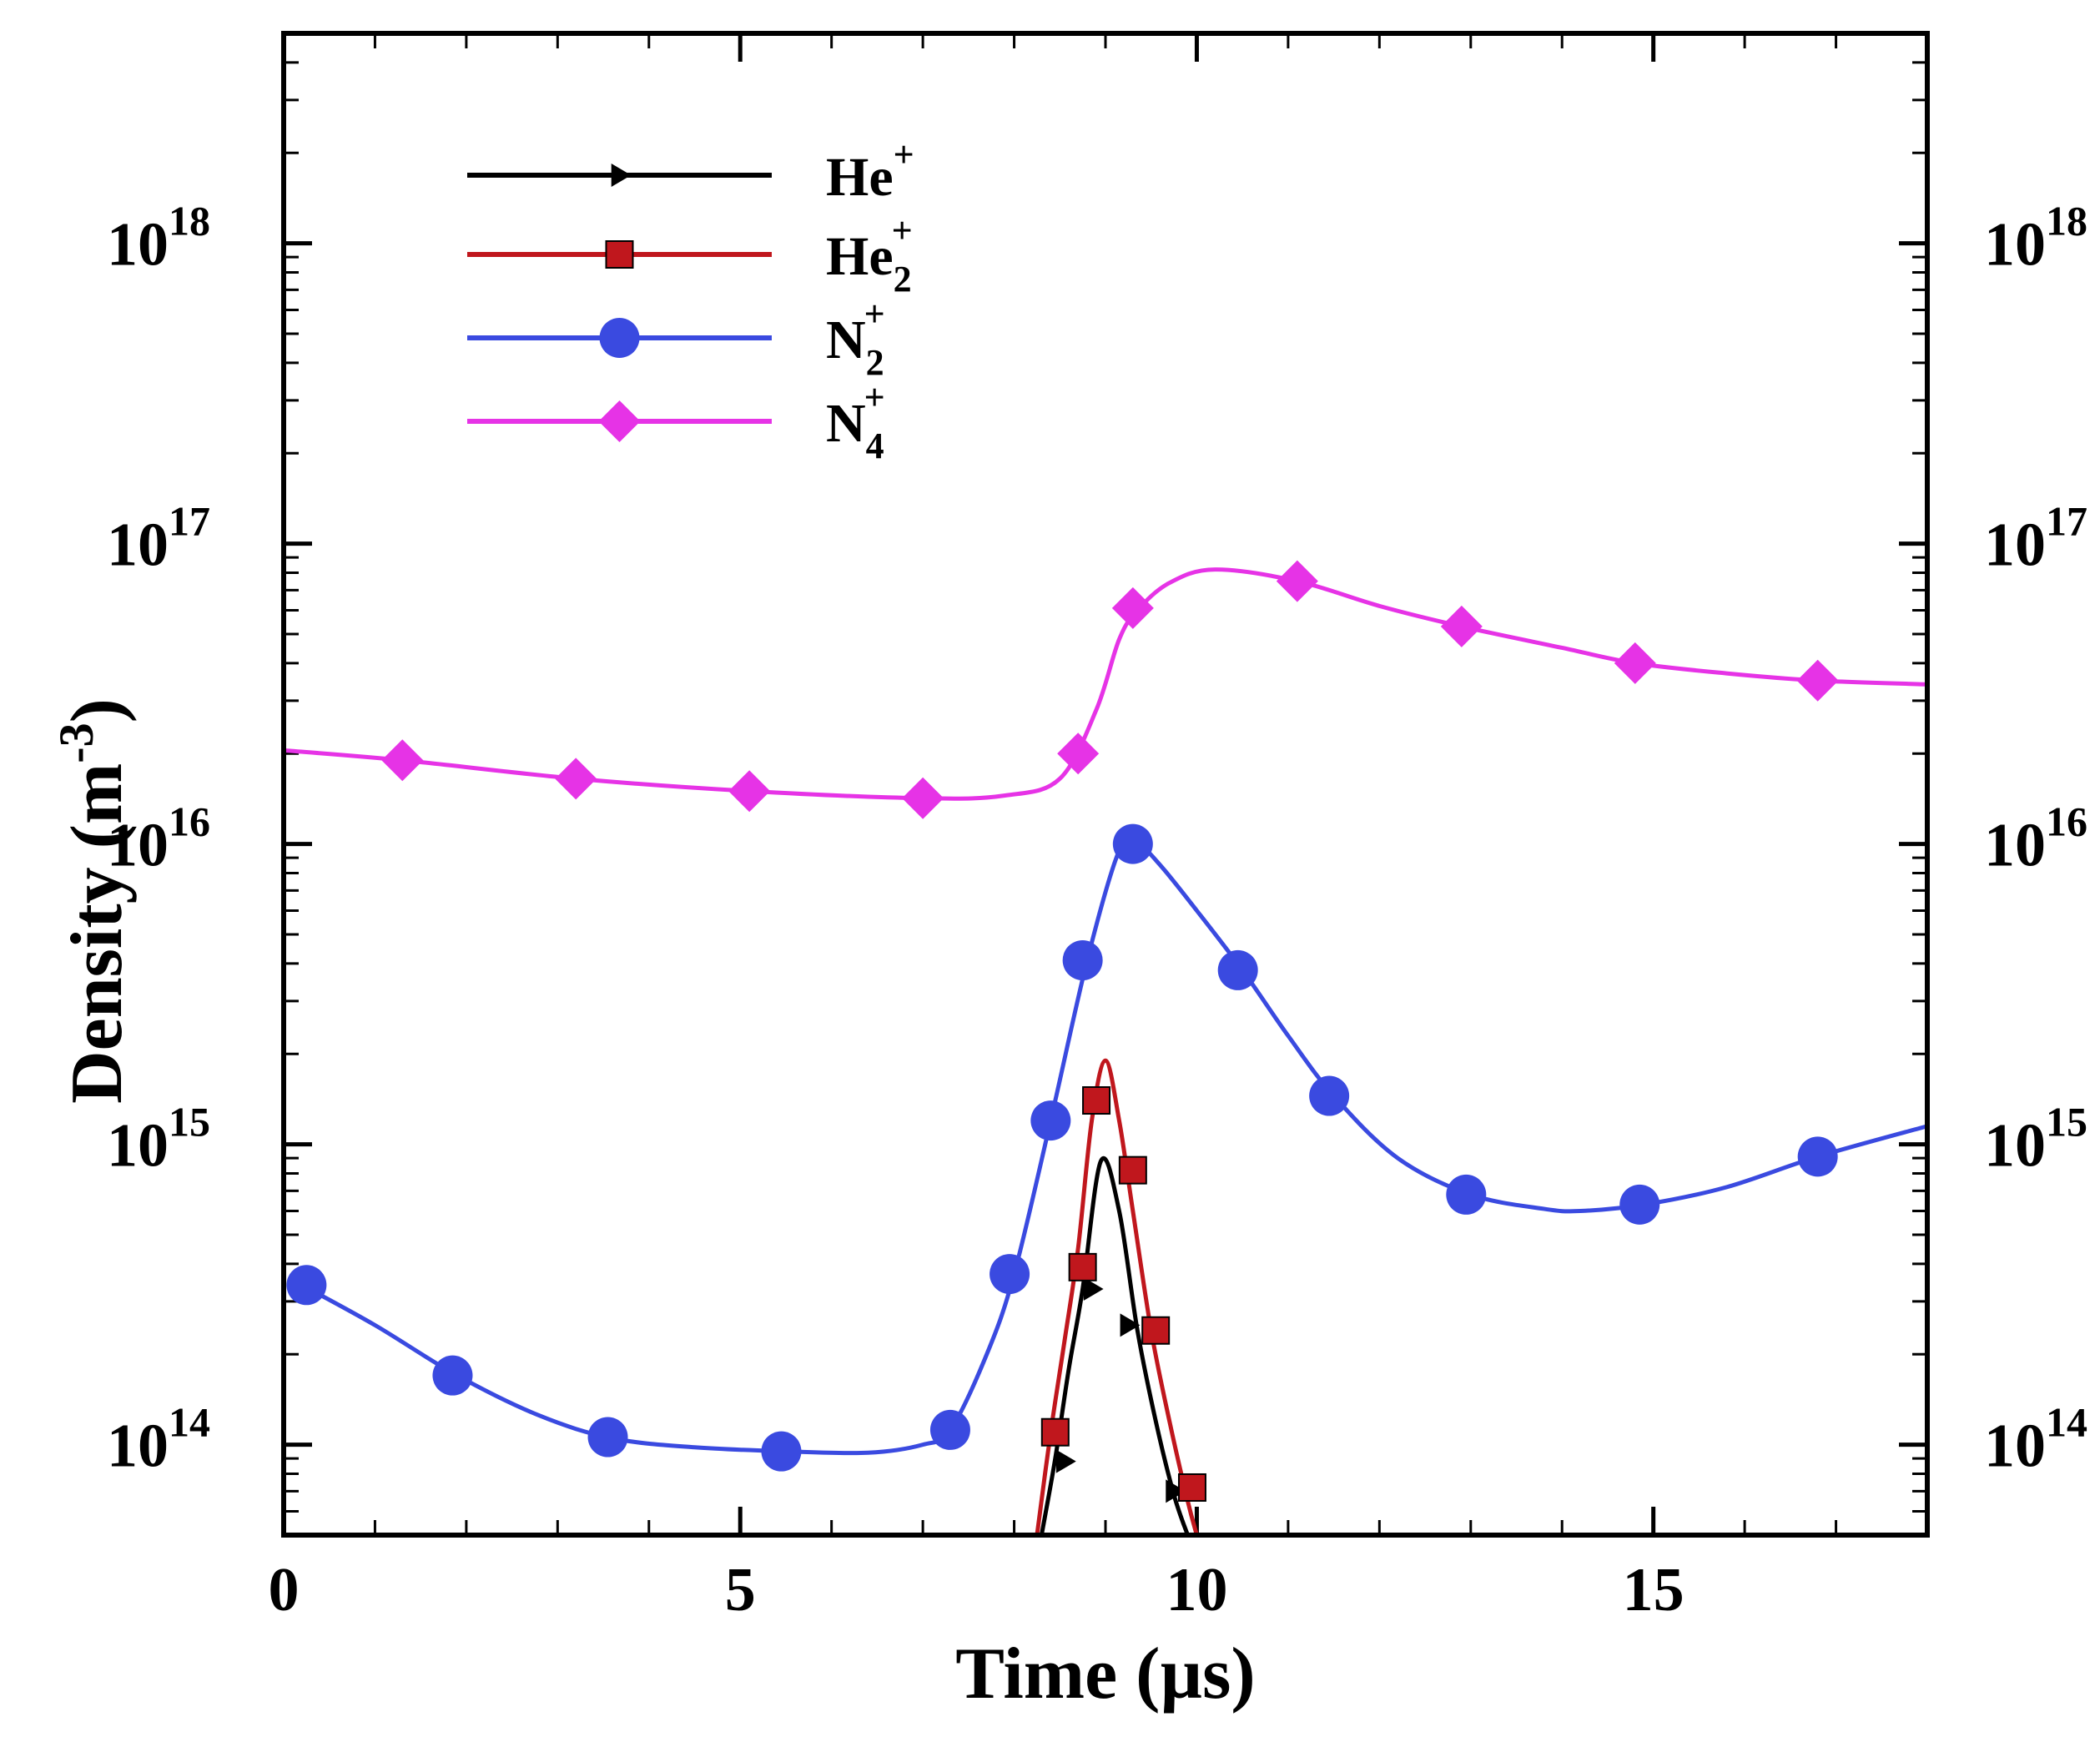 The image size is (2100, 1747). What do you see at coordinates (189, 1122) in the screenshot?
I see `y-tick-label-left-exponent: 15` at bounding box center [189, 1122].